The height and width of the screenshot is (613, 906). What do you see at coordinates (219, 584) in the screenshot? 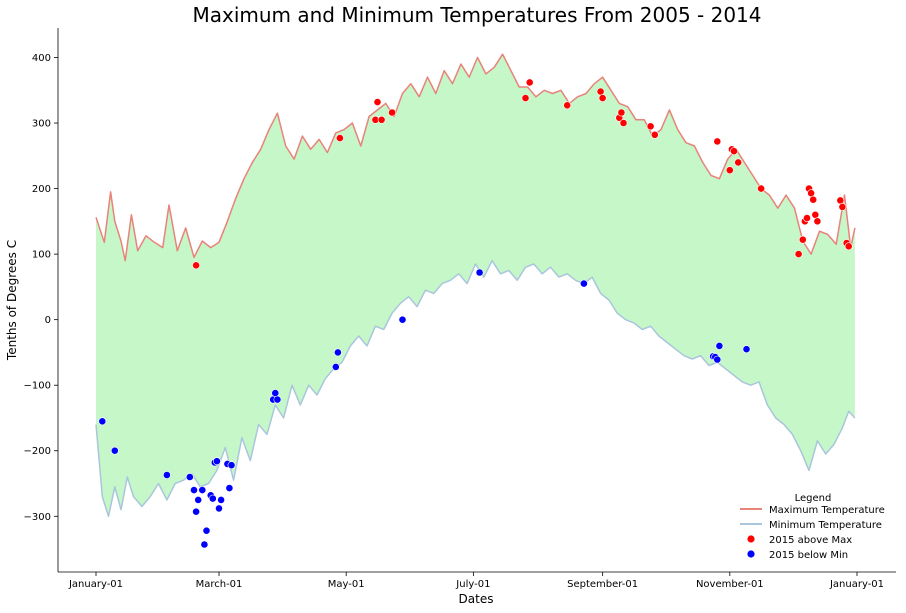
I see `x-tick-label: March-01` at bounding box center [219, 584].